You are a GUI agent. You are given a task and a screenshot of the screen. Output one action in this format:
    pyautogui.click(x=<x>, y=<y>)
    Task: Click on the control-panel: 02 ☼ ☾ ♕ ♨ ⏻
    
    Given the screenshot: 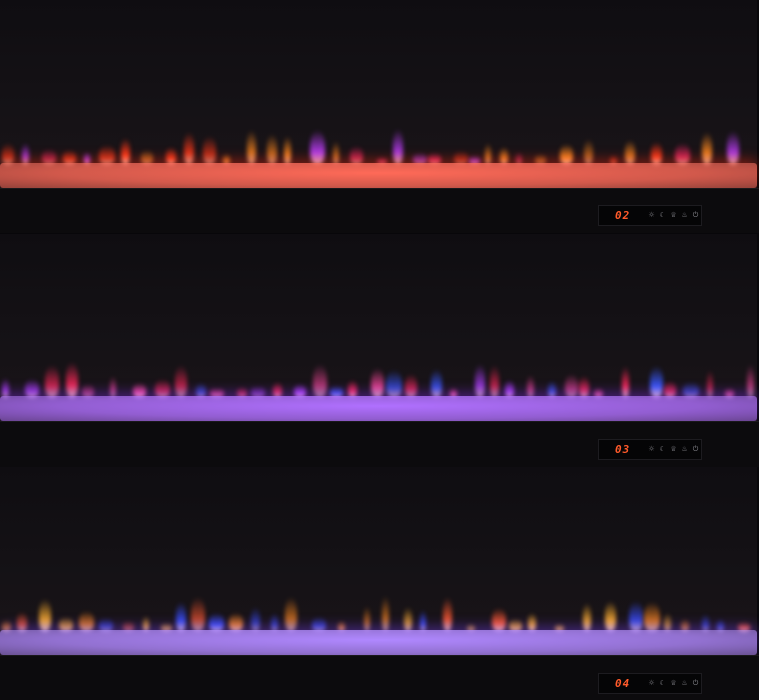 What is the action you would take?
    pyautogui.click(x=650, y=215)
    